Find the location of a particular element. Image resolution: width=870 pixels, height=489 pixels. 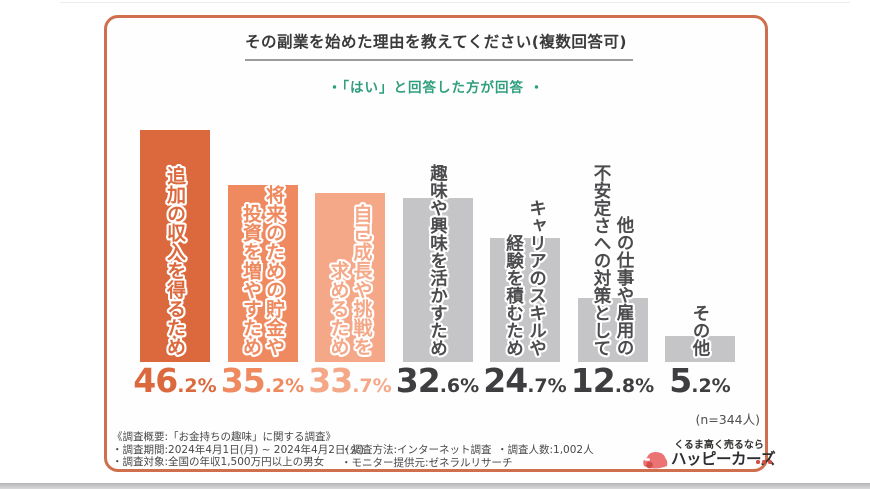

bar-value-integer: 33 is located at coordinates (330, 380).